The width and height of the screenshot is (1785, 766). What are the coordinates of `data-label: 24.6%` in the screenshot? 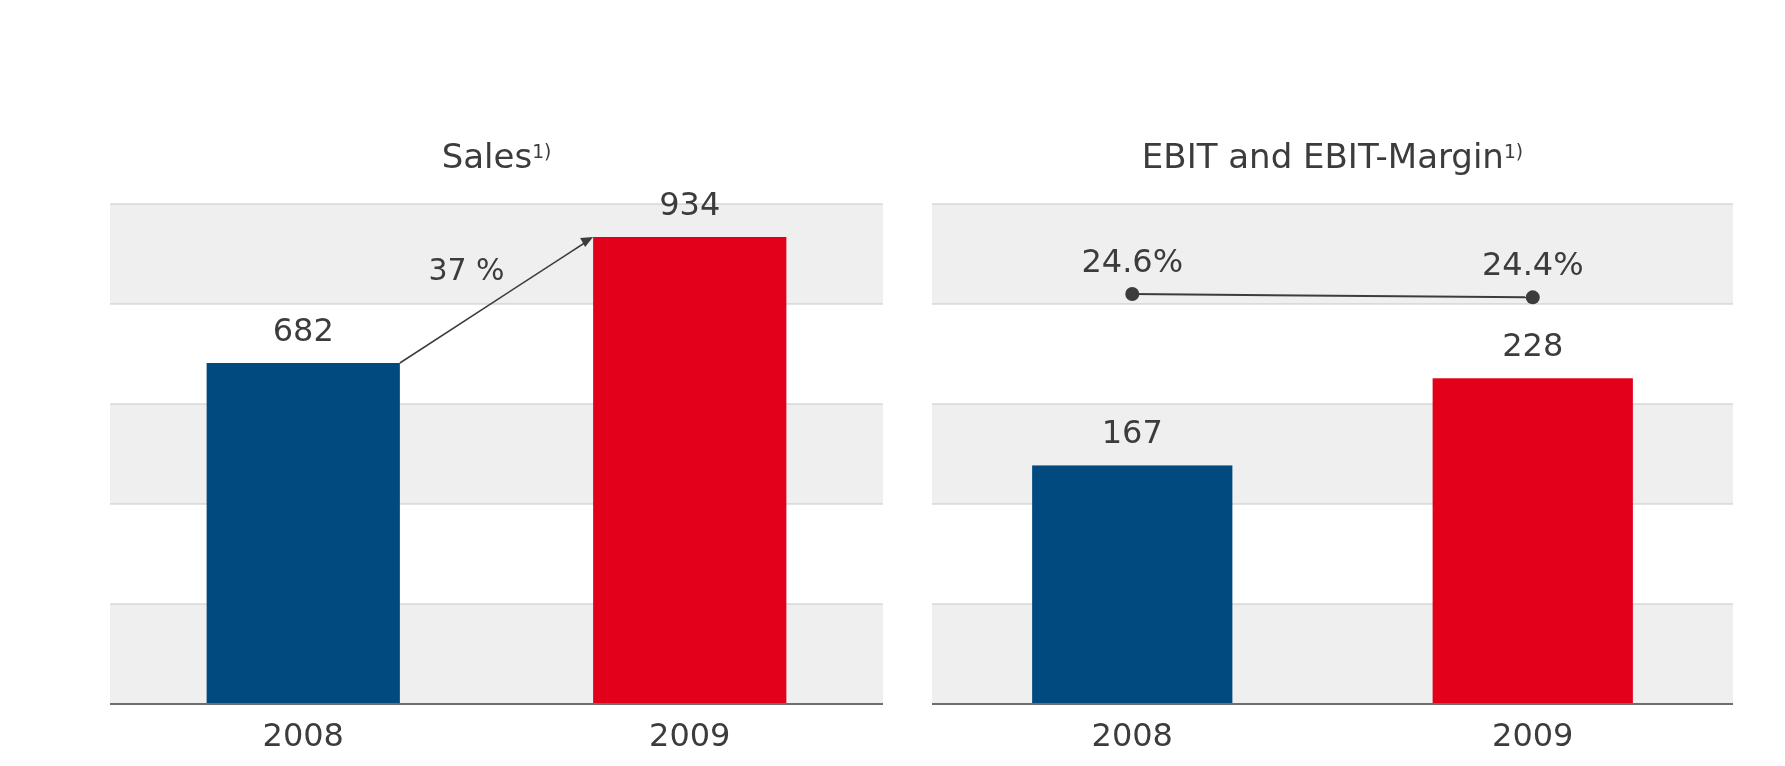 It's located at (1132, 261).